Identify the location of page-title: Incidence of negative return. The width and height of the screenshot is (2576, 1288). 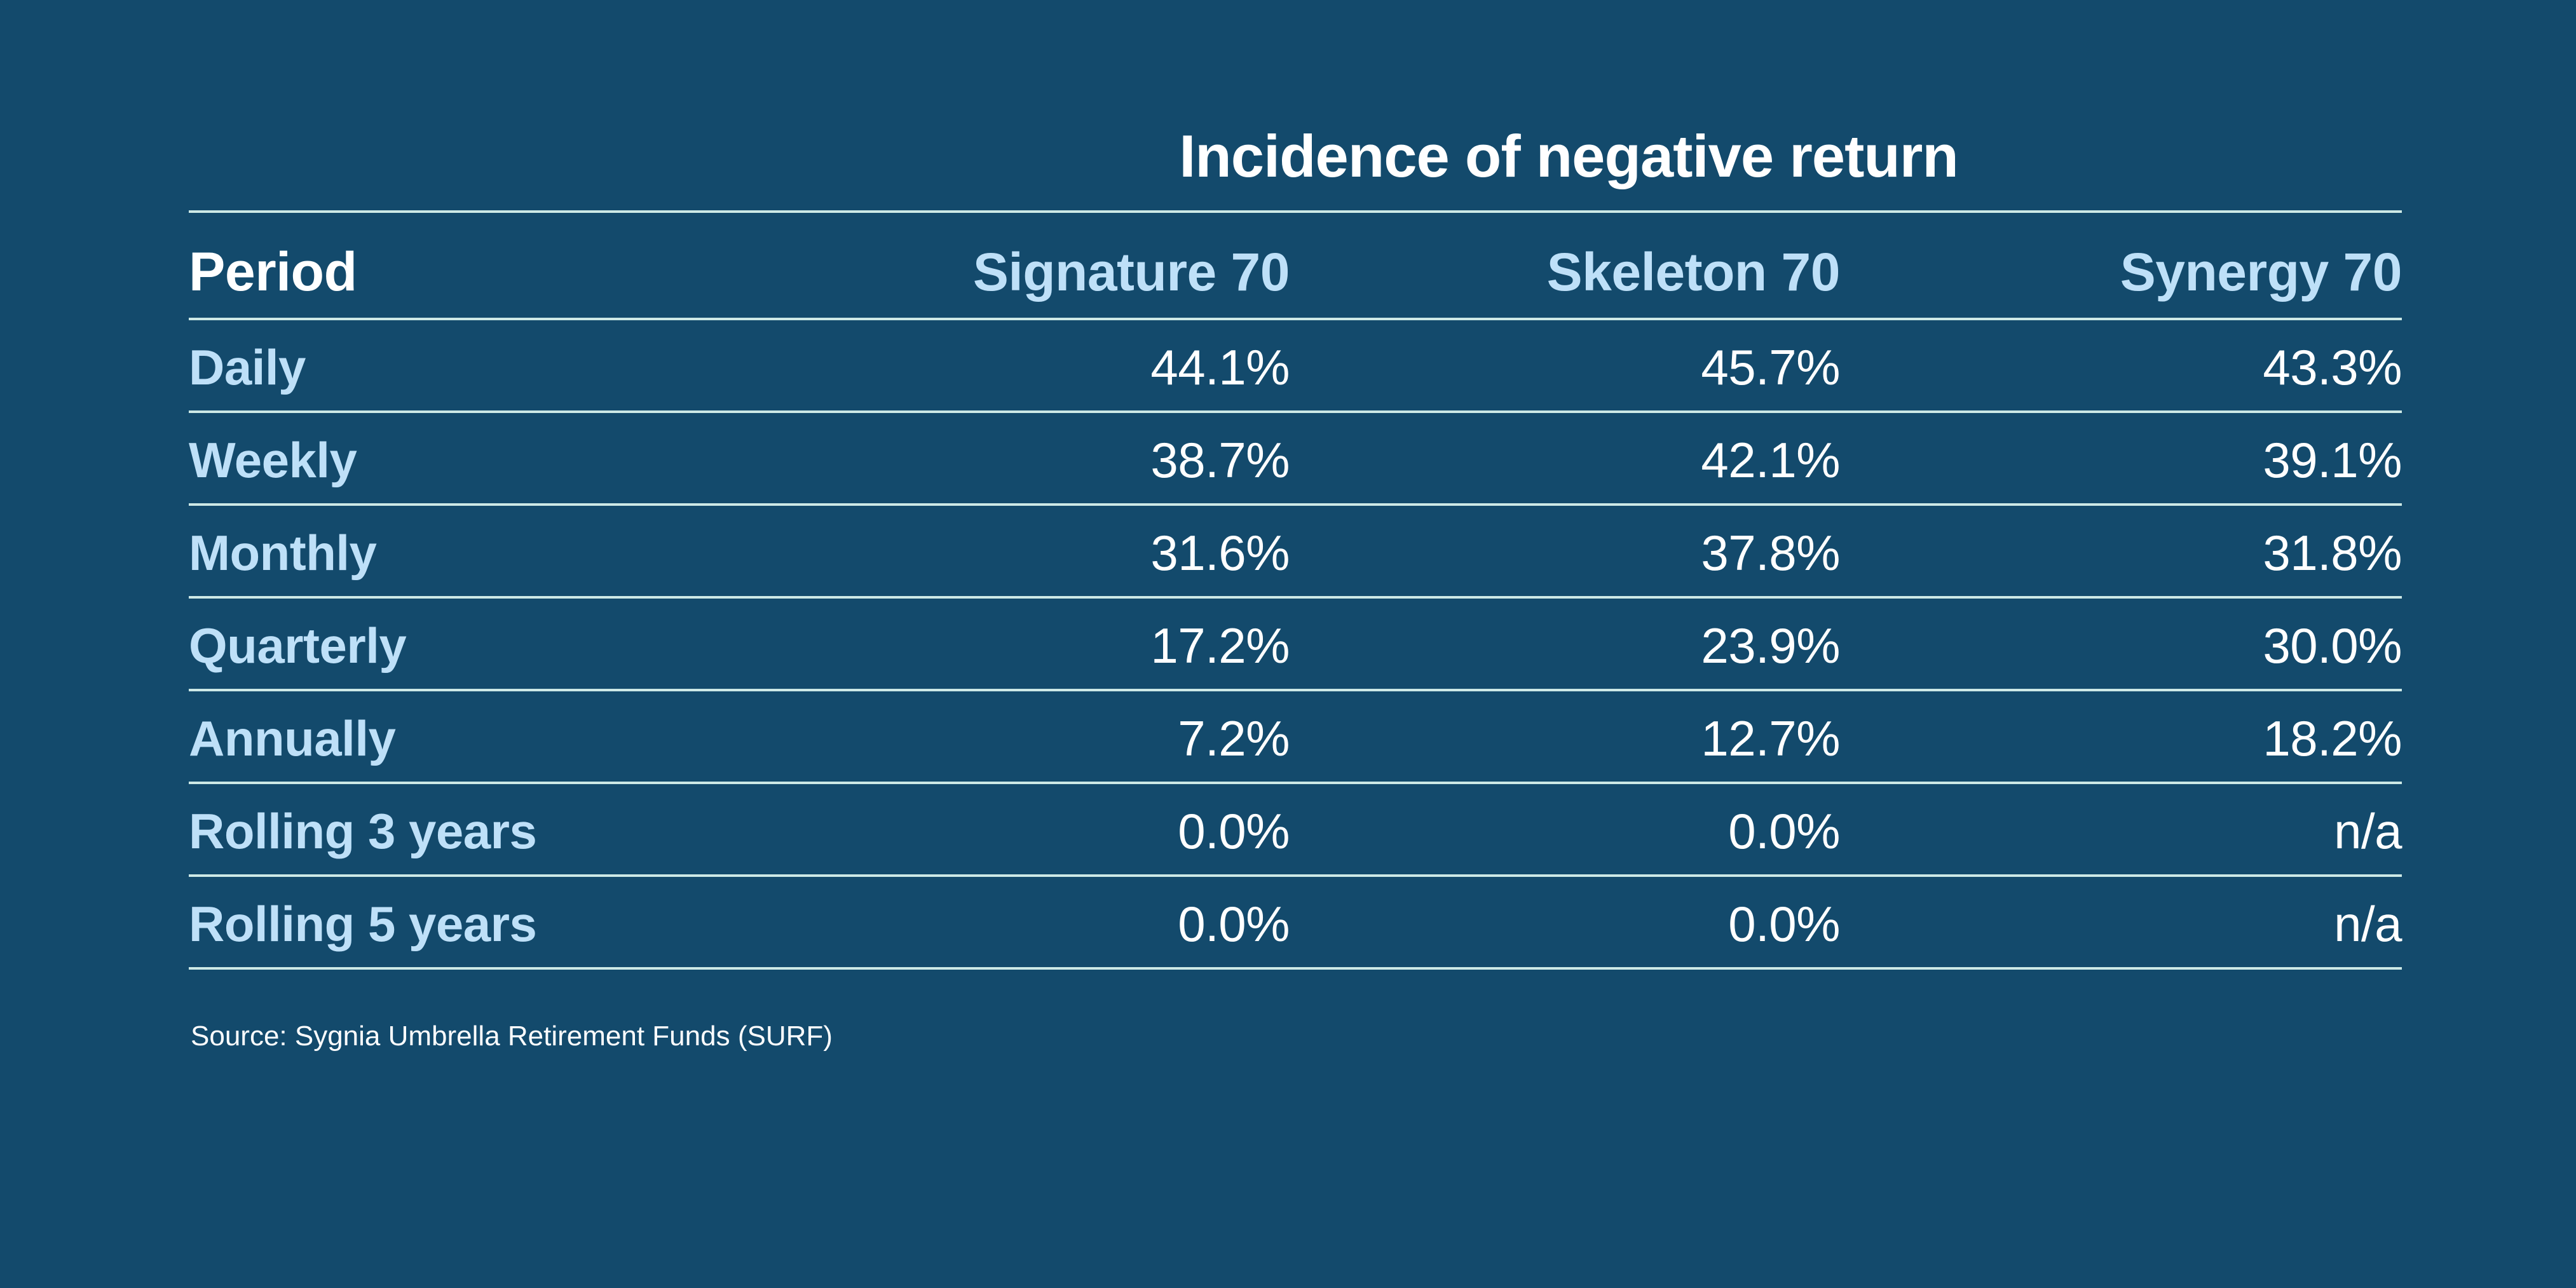
(1569, 156).